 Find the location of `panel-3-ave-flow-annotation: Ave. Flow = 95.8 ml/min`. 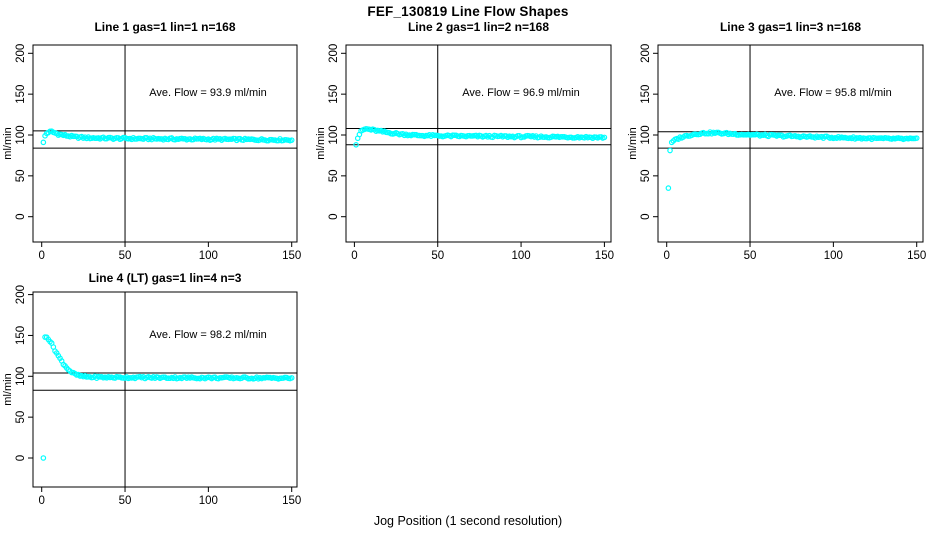

panel-3-ave-flow-annotation: Ave. Flow = 95.8 ml/min is located at coordinates (833, 93).